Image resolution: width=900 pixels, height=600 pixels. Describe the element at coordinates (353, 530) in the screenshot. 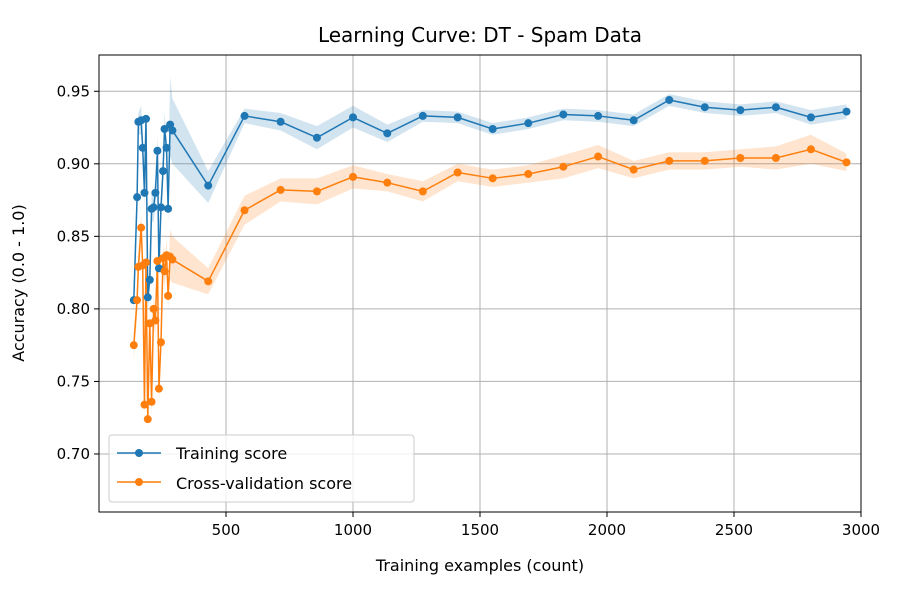

I see `x-tick-label: 1000` at that location.